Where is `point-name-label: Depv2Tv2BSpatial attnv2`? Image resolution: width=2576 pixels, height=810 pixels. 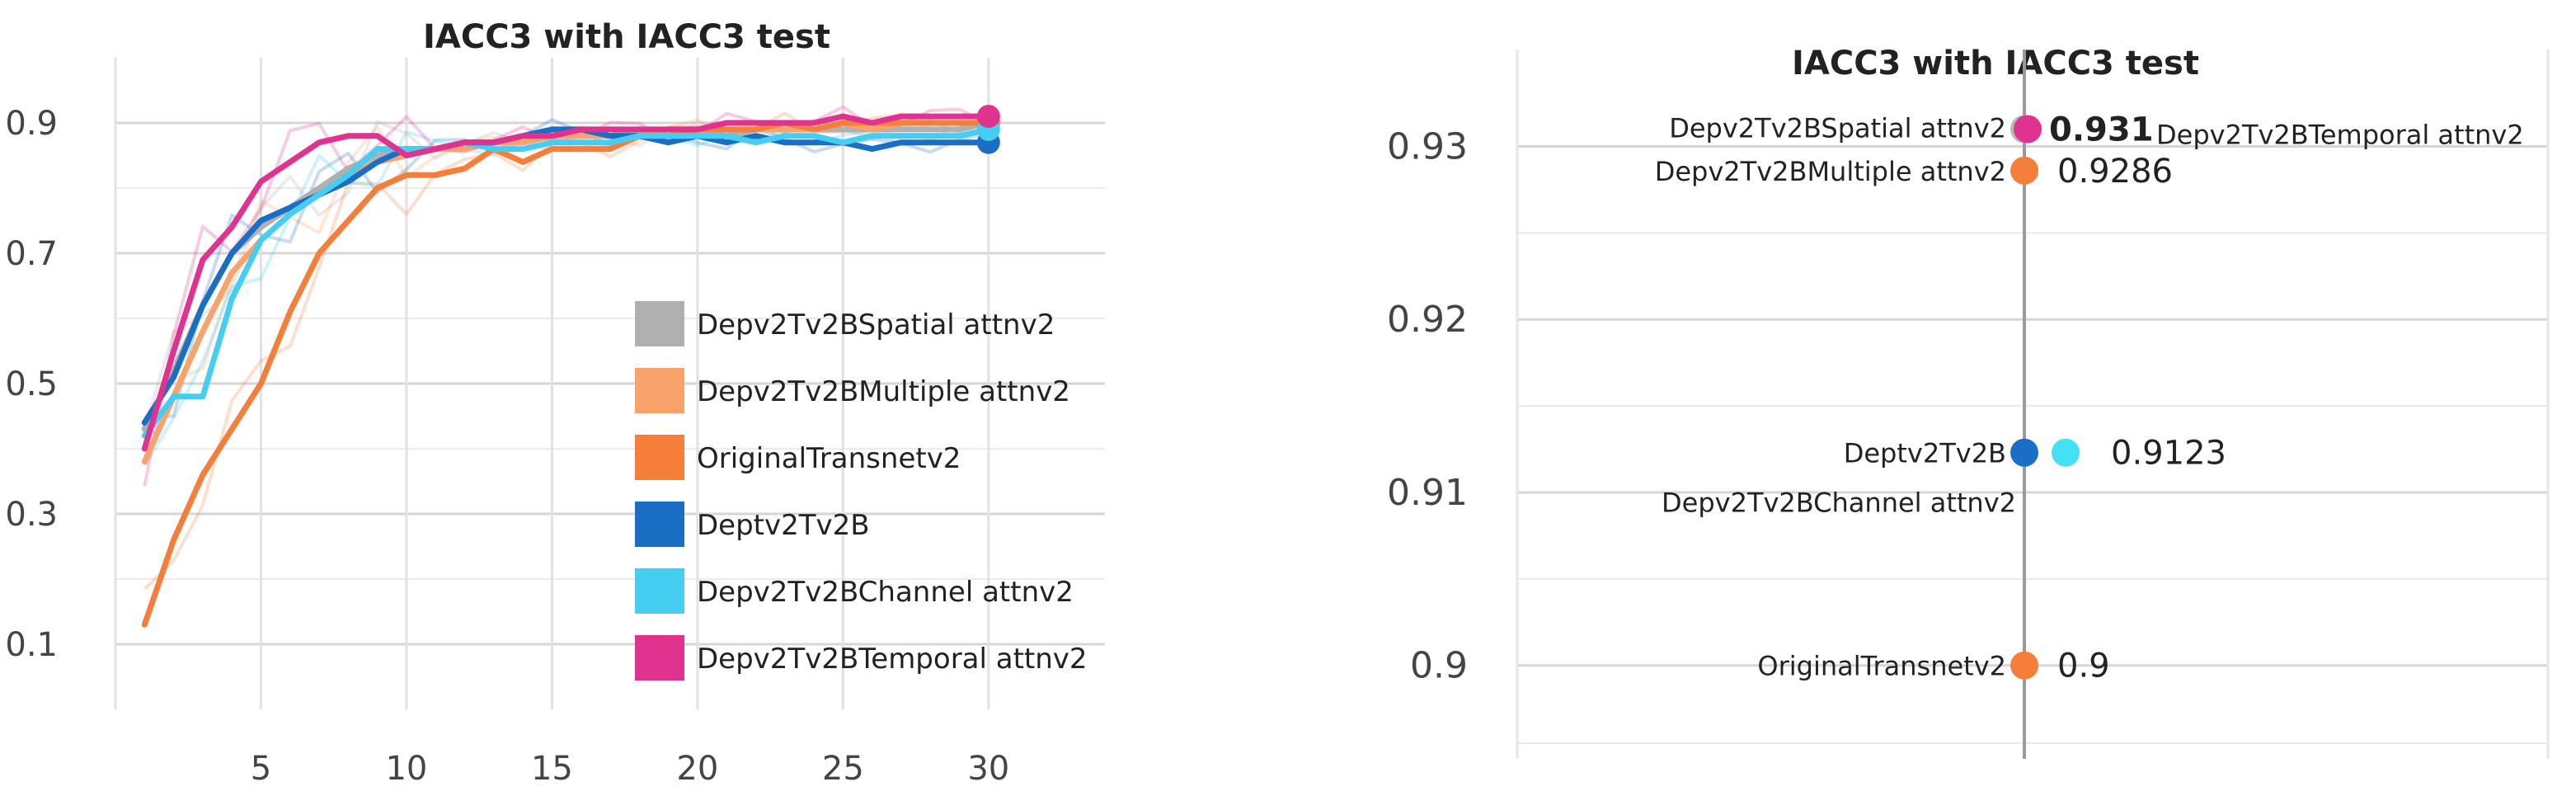 point-name-label: Depv2Tv2BSpatial attnv2 is located at coordinates (1837, 128).